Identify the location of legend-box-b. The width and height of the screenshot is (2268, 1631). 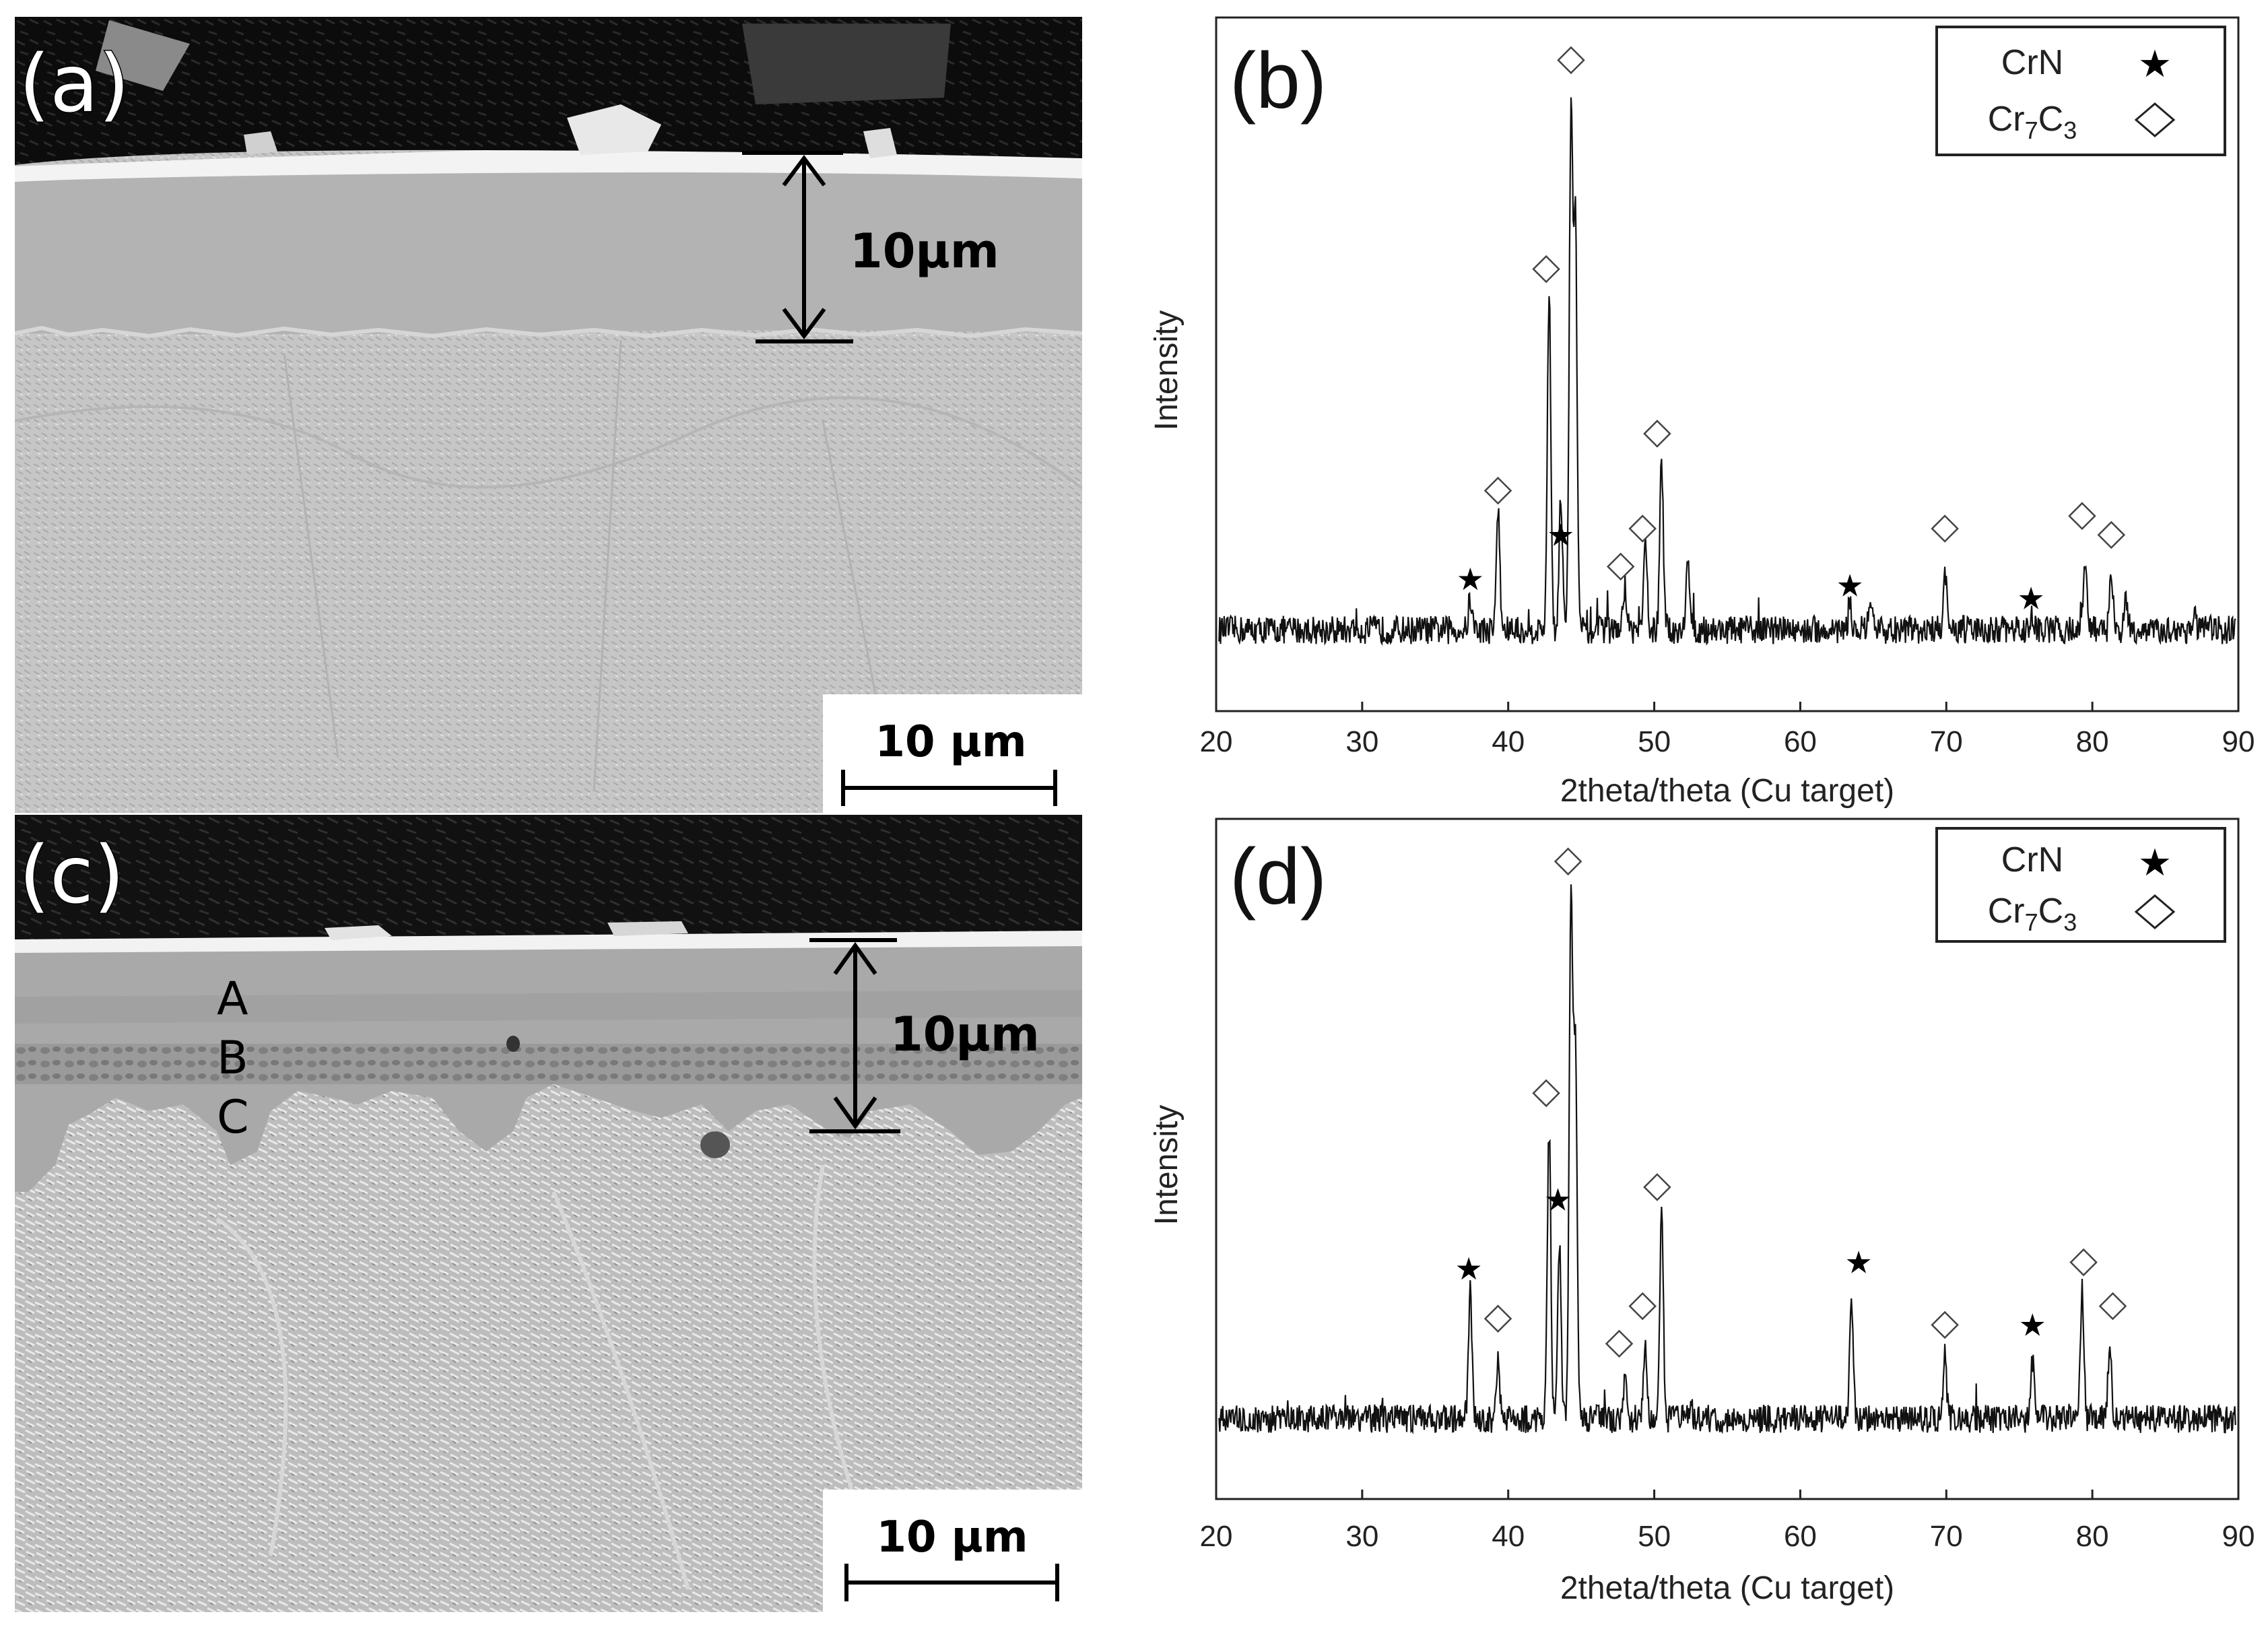
(2080, 91).